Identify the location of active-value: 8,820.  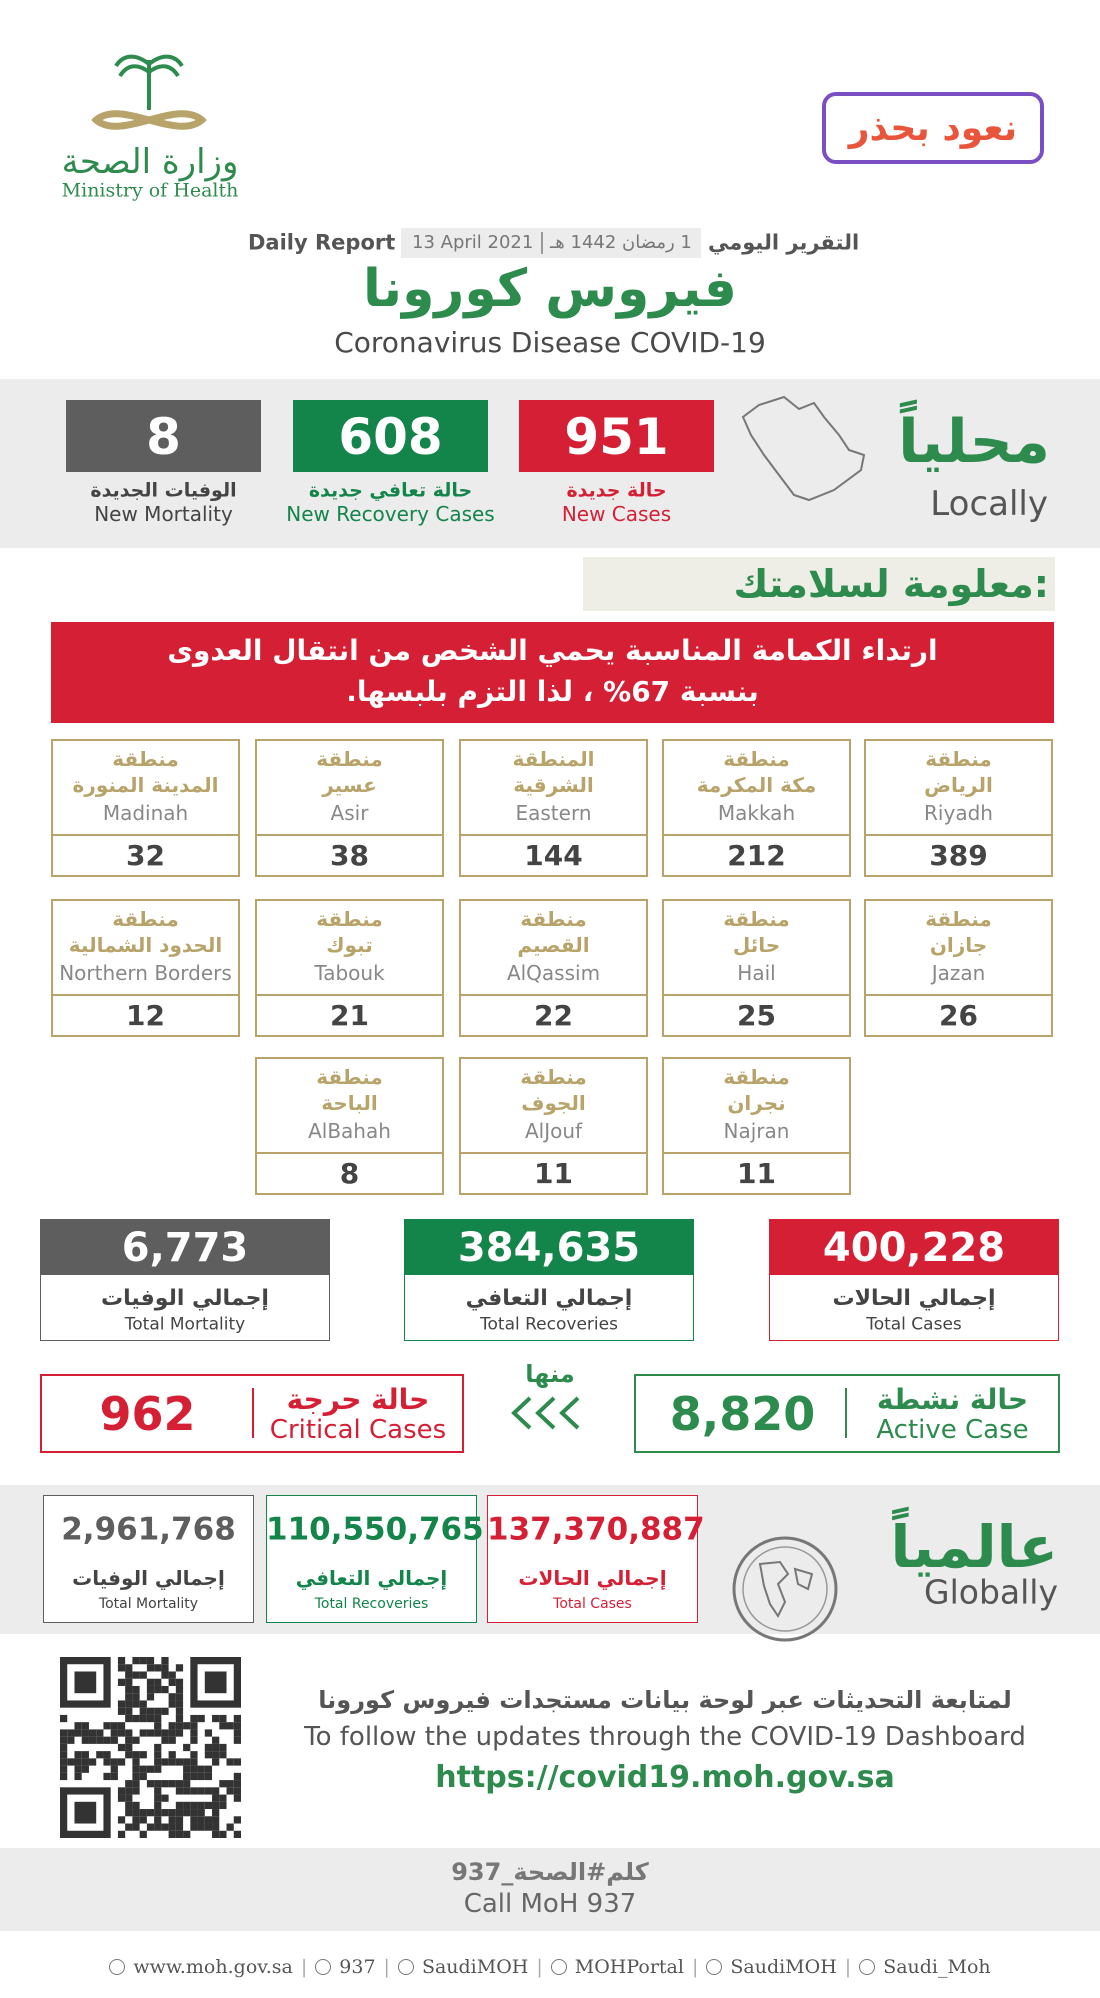
(742, 1414).